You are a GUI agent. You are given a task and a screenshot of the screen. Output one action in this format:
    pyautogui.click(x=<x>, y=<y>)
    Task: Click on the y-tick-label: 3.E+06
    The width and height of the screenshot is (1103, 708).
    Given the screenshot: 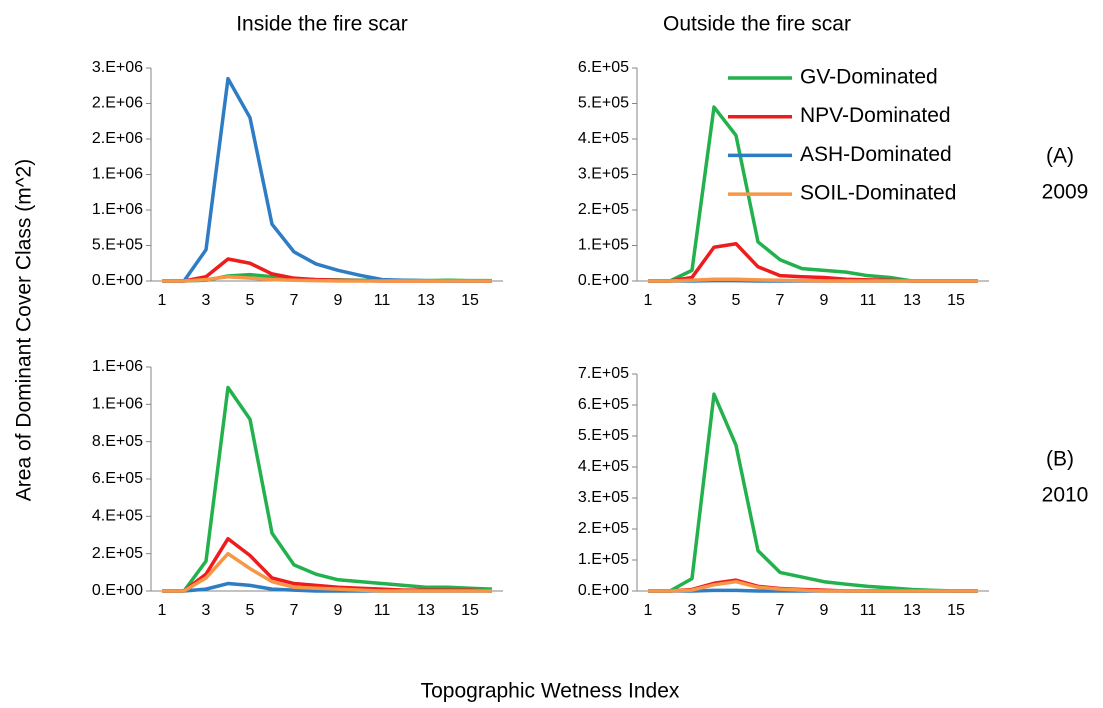 What is the action you would take?
    pyautogui.click(x=117, y=67)
    